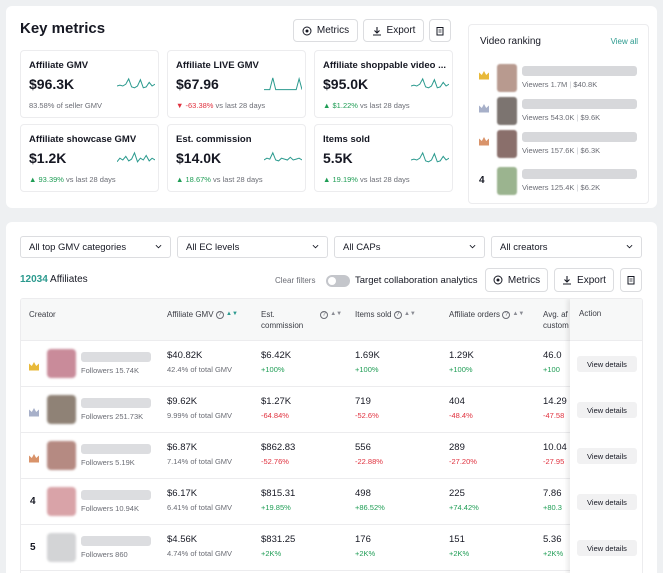  Describe the element at coordinates (182, 401) in the screenshot. I see `cell-gmv: $9.62K` at that location.